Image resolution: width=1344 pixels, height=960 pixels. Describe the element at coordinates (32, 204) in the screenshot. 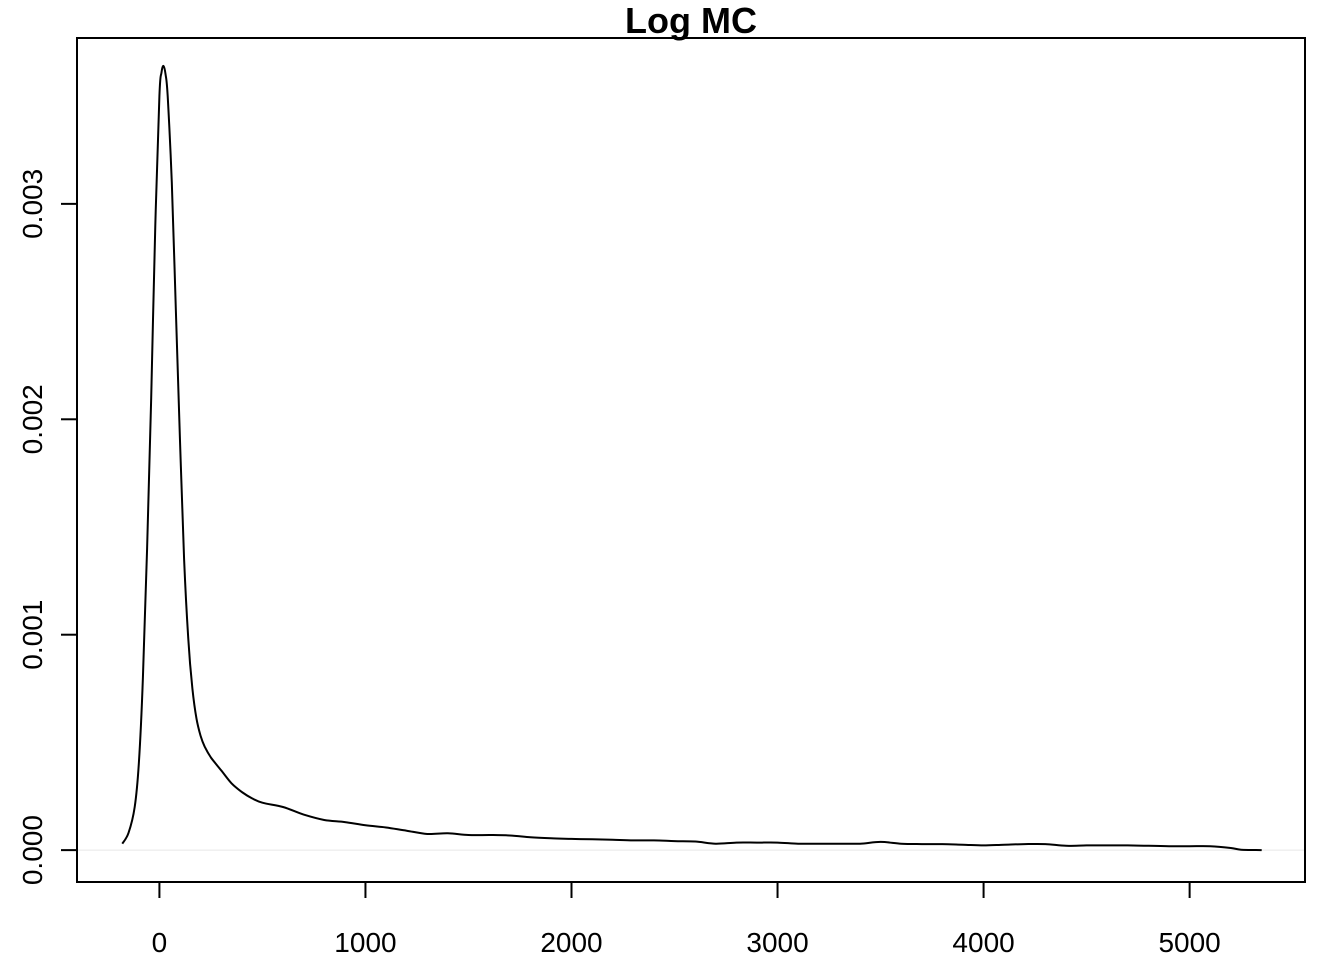

I see `y-tick-label: 0.003` at that location.